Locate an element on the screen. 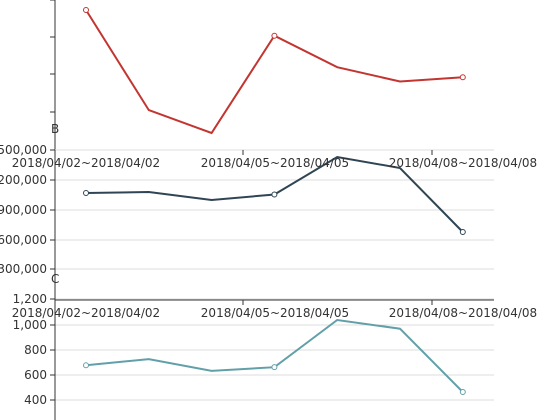 This screenshot has height=420, width=550. panel-c-y-tick-label: 600 is located at coordinates (35, 375).